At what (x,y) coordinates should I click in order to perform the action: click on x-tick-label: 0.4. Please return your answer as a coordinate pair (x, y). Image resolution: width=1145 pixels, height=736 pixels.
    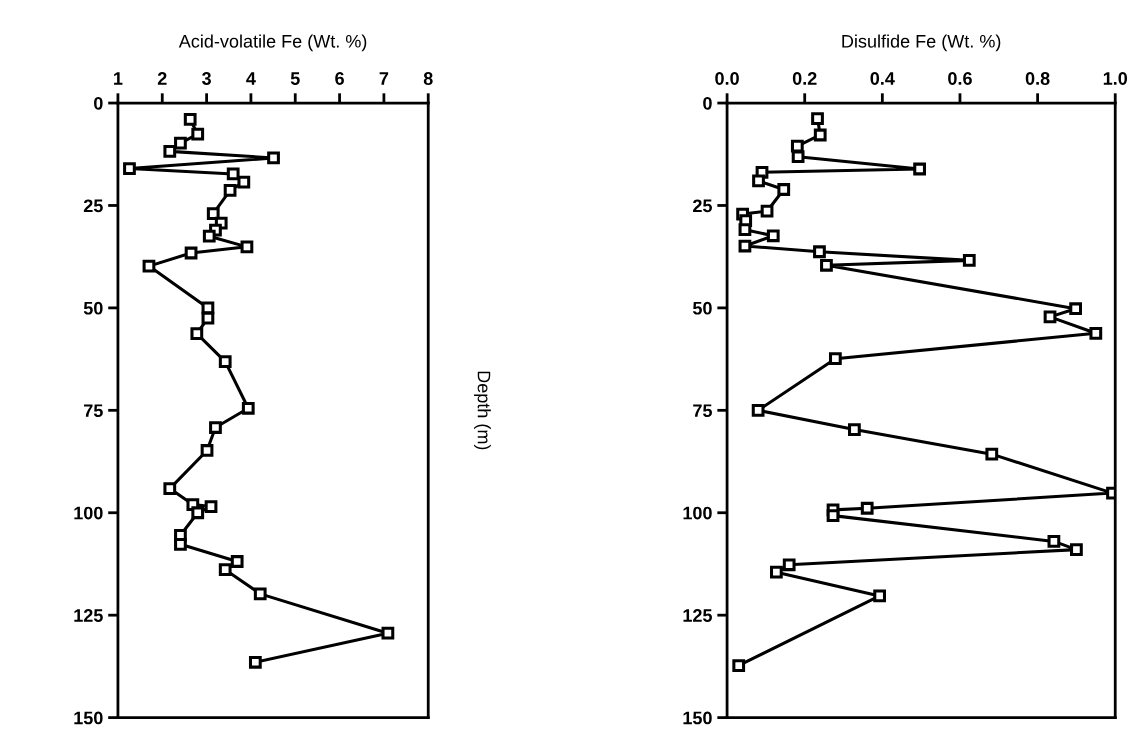
    Looking at the image, I should click on (882, 78).